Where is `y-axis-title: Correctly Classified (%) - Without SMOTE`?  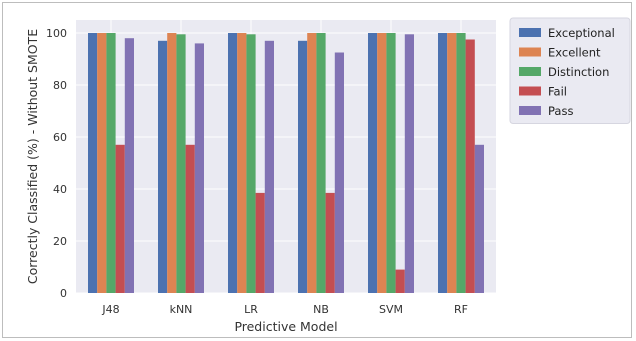
y-axis-title: Correctly Classified (%) - Without SMOTE is located at coordinates (32, 156).